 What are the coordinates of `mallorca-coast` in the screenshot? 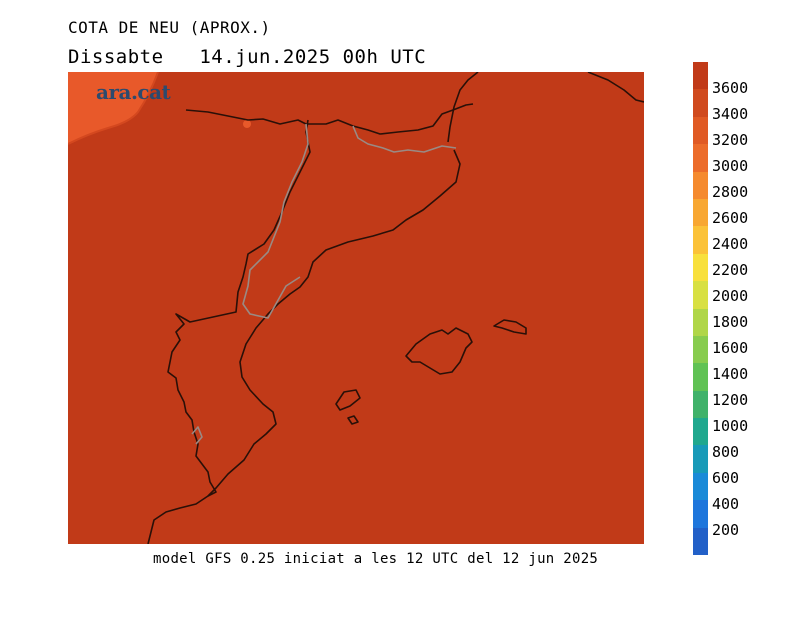 It's located at (439, 351).